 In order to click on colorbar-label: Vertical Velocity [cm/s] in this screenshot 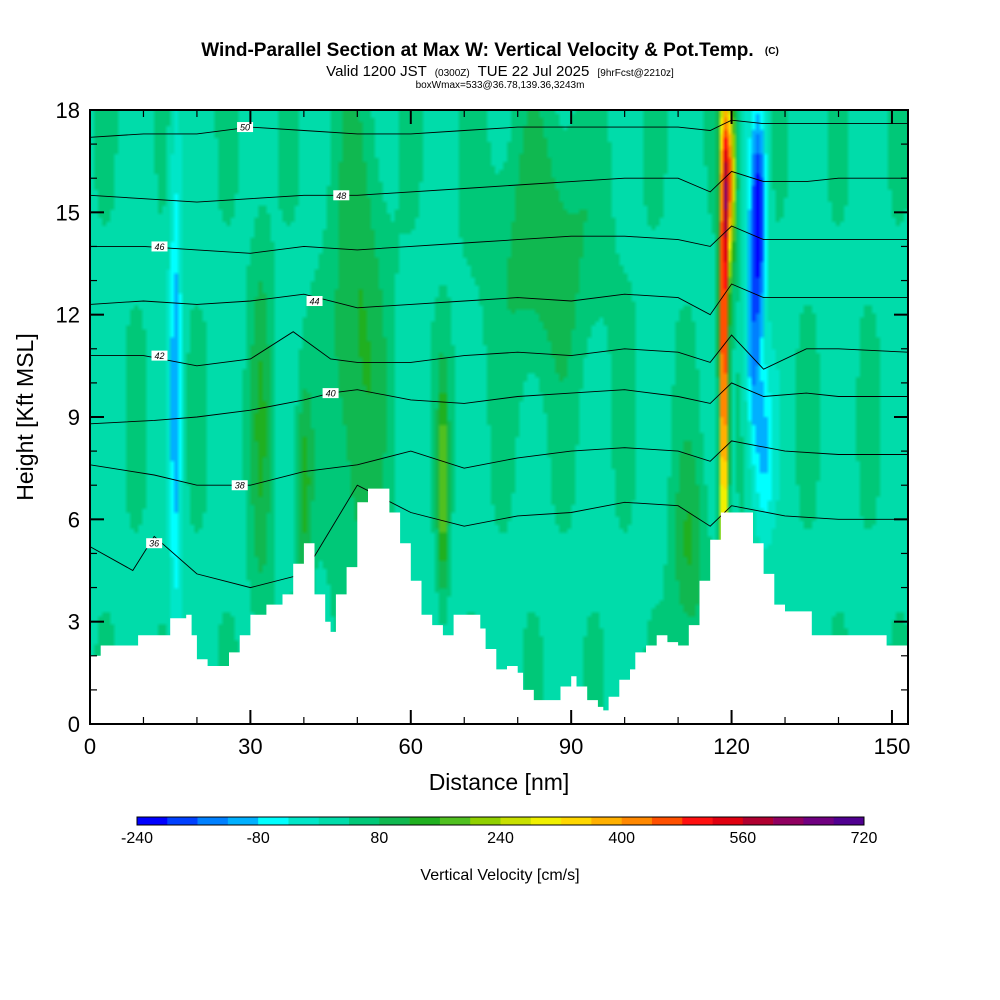, I will do `click(499, 875)`.